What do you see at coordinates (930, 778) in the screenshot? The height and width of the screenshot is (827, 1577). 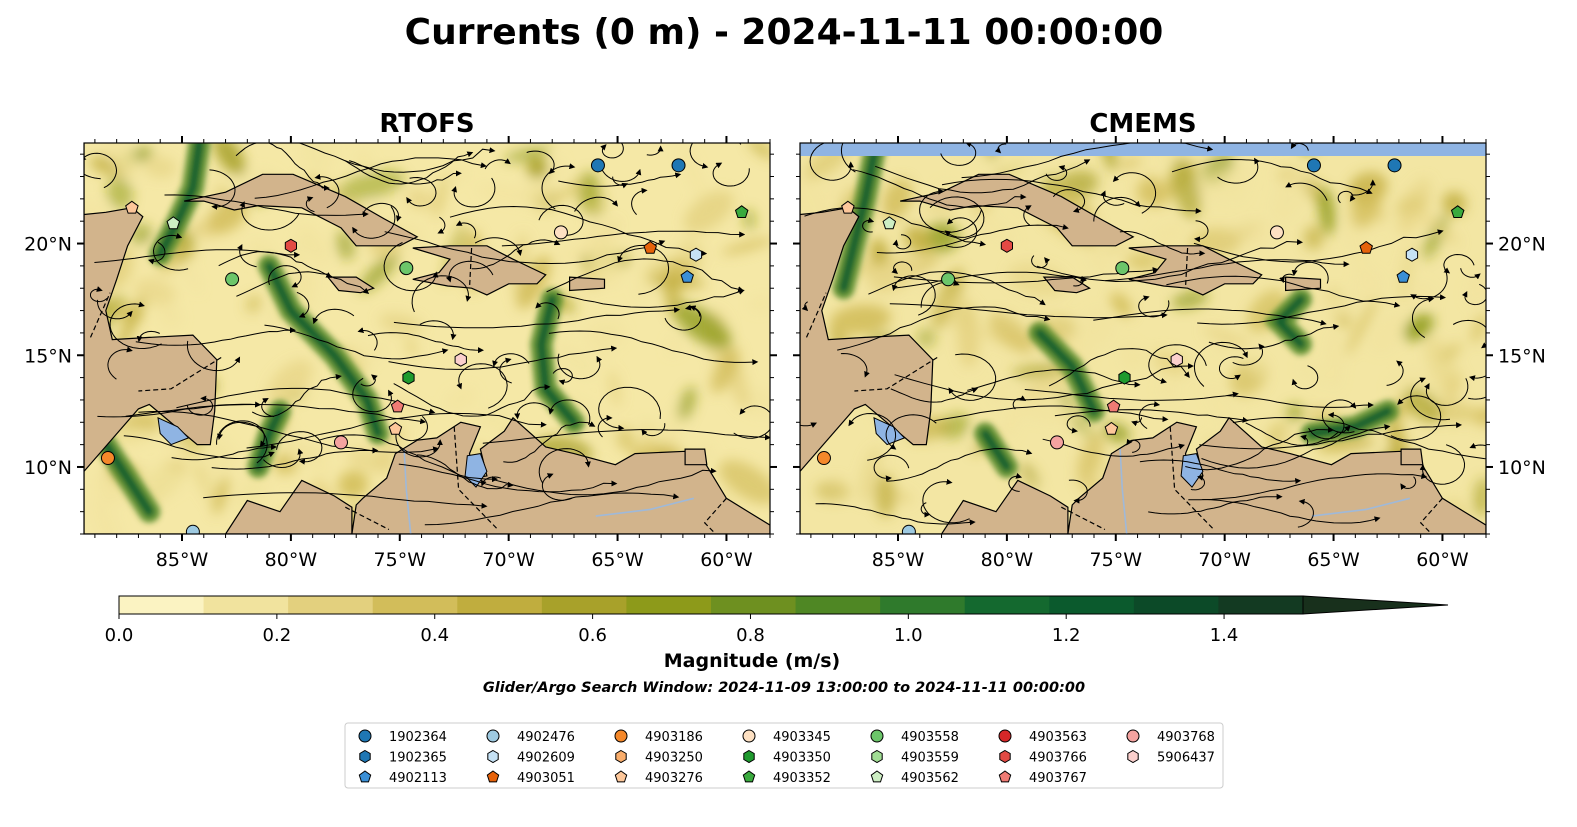 I see `legend-label: 4903562` at bounding box center [930, 778].